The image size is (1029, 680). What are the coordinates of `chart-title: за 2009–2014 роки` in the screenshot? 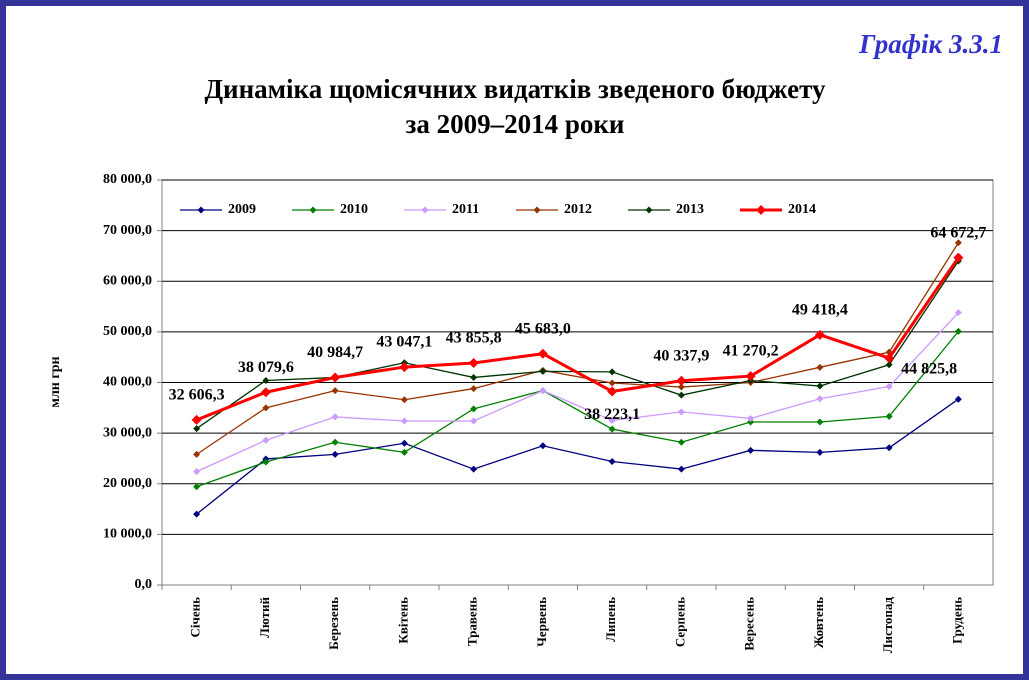 It's located at (515, 124).